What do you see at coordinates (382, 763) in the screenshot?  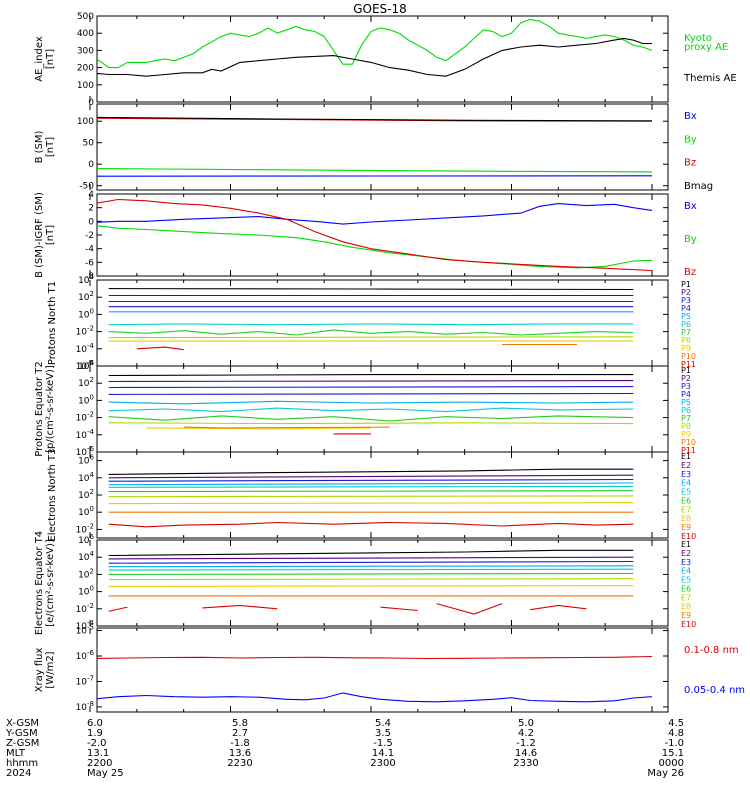 I see `ephemeris-value: 2300` at bounding box center [382, 763].